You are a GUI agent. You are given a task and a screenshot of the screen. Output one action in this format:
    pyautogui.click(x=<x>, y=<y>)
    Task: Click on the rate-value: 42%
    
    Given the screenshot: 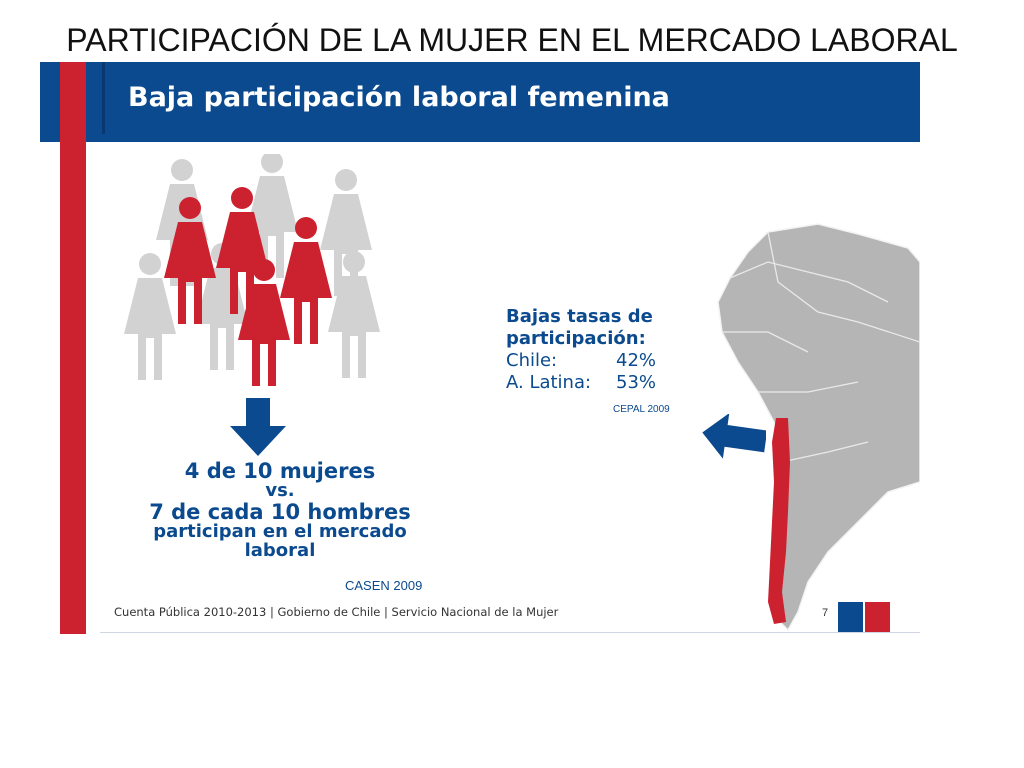 What is the action you would take?
    pyautogui.click(x=636, y=360)
    